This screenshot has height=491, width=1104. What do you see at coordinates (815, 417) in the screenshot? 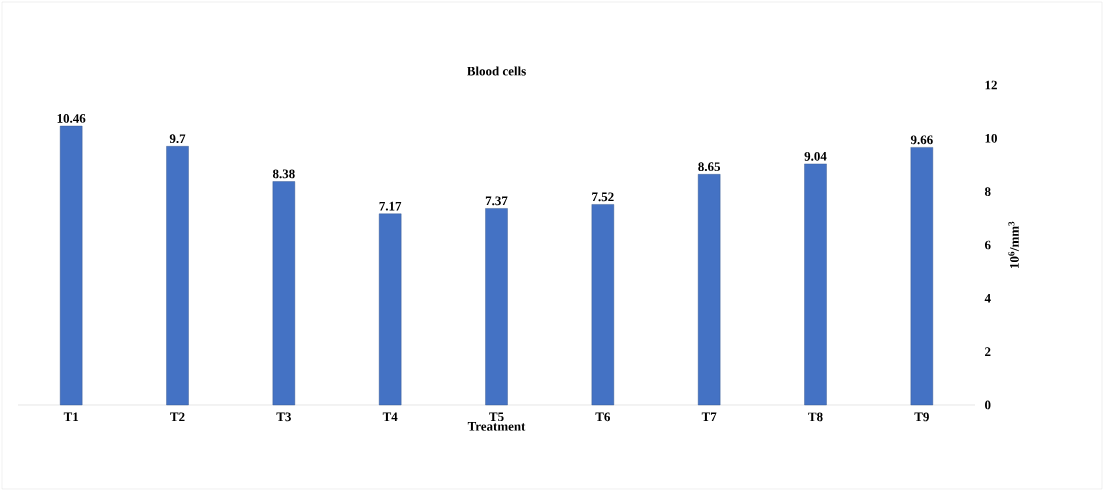
I see `x-tick-label: T8` at bounding box center [815, 417].